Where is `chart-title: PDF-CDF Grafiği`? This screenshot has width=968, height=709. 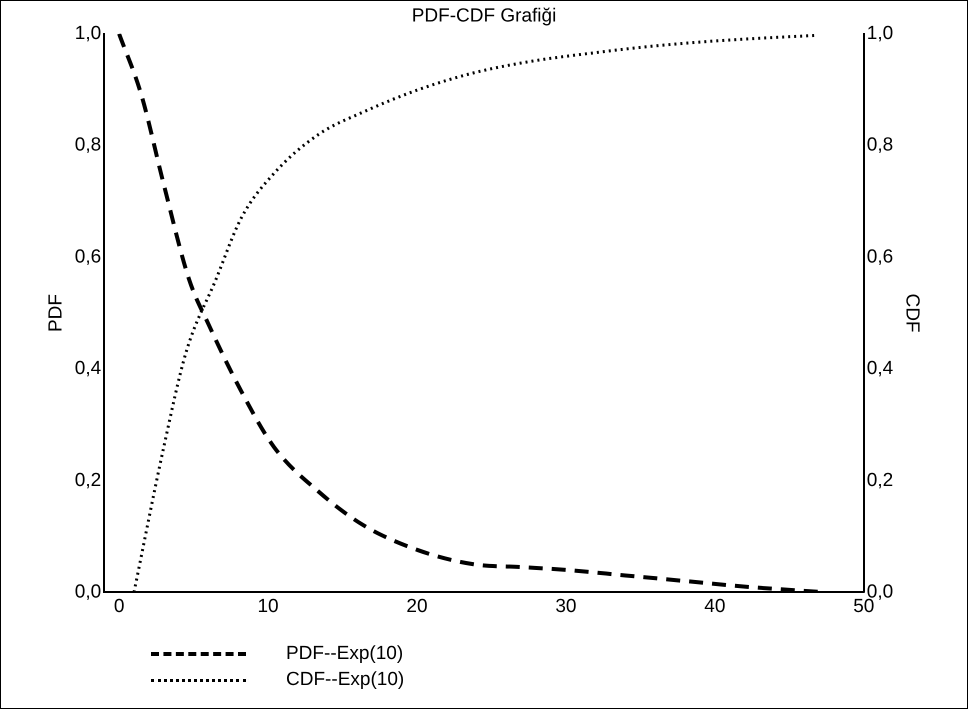 chart-title: PDF-CDF Grafiği is located at coordinates (484, 16).